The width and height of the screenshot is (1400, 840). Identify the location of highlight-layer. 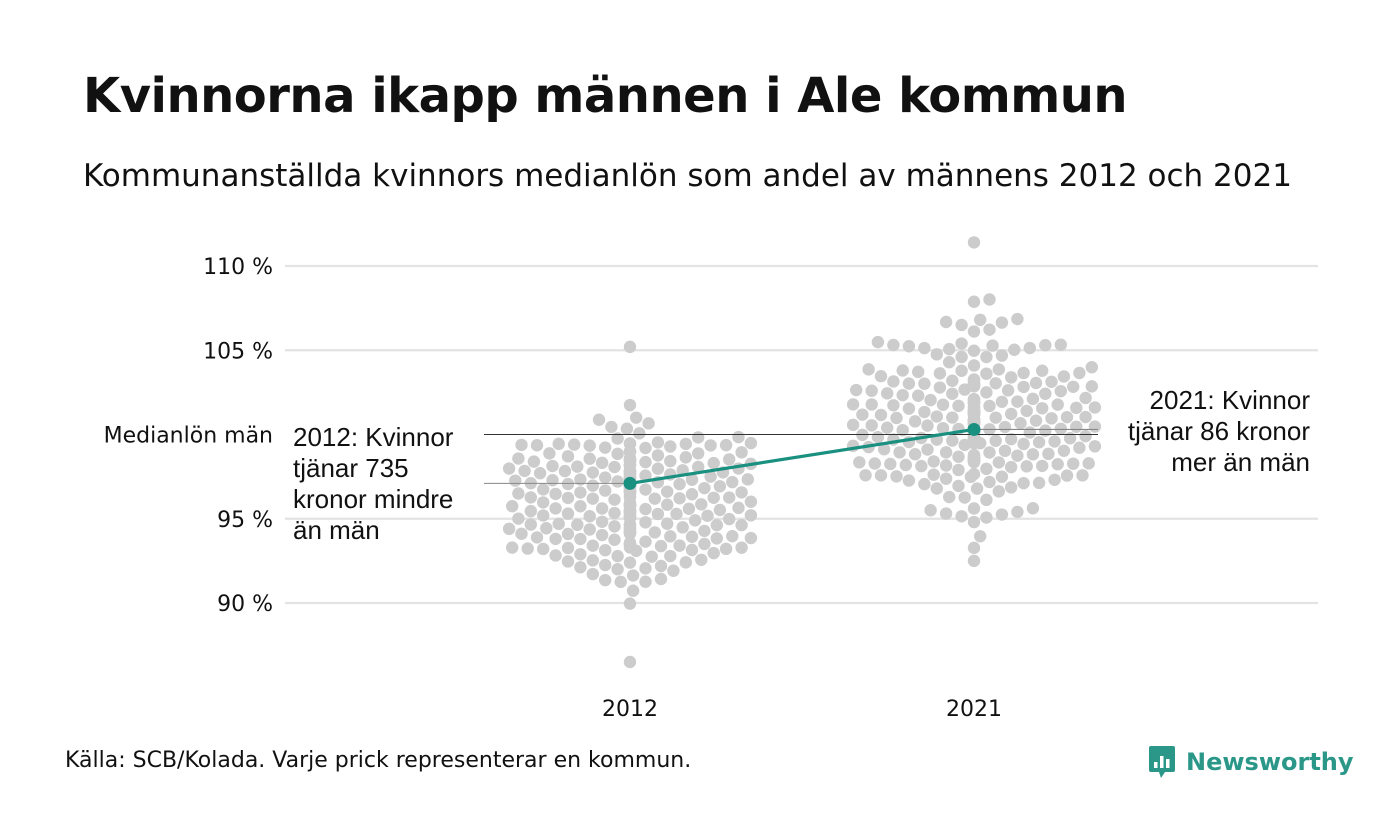
(802, 456).